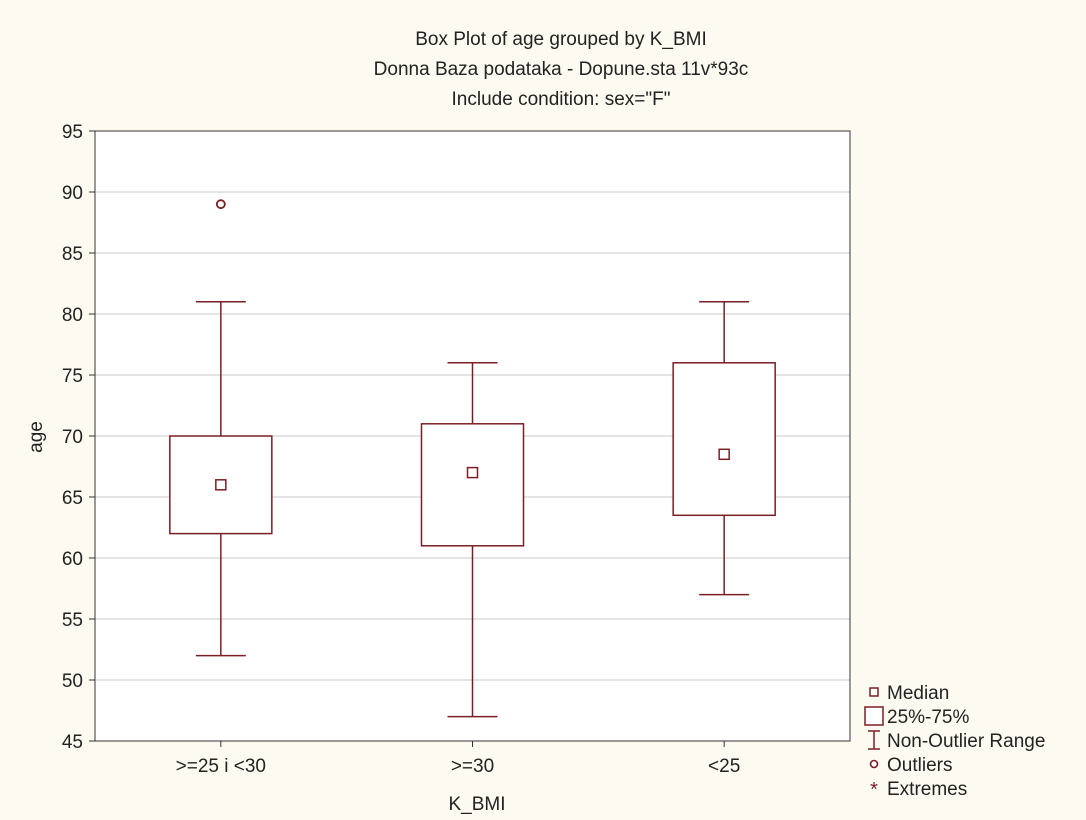  What do you see at coordinates (72, 376) in the screenshot?
I see `y-tick-label: 75` at bounding box center [72, 376].